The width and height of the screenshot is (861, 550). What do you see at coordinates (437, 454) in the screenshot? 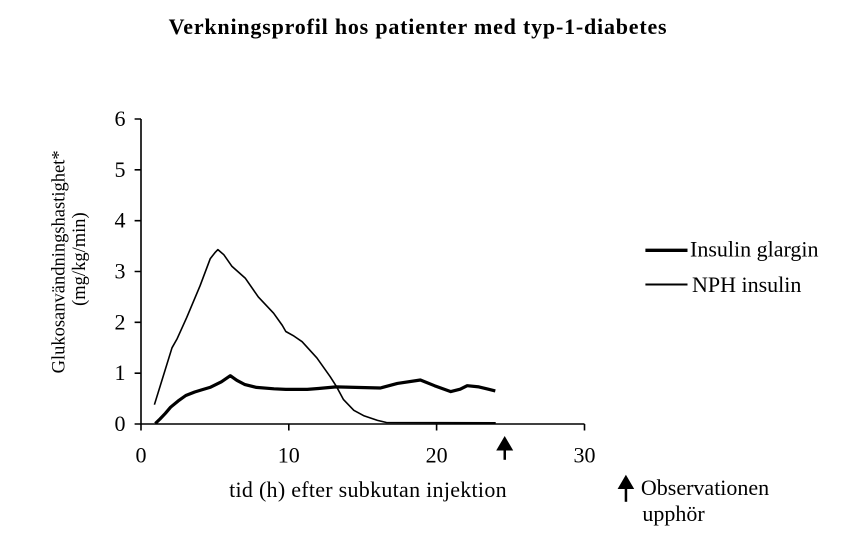
I see `svg-text: 20` at bounding box center [437, 454].